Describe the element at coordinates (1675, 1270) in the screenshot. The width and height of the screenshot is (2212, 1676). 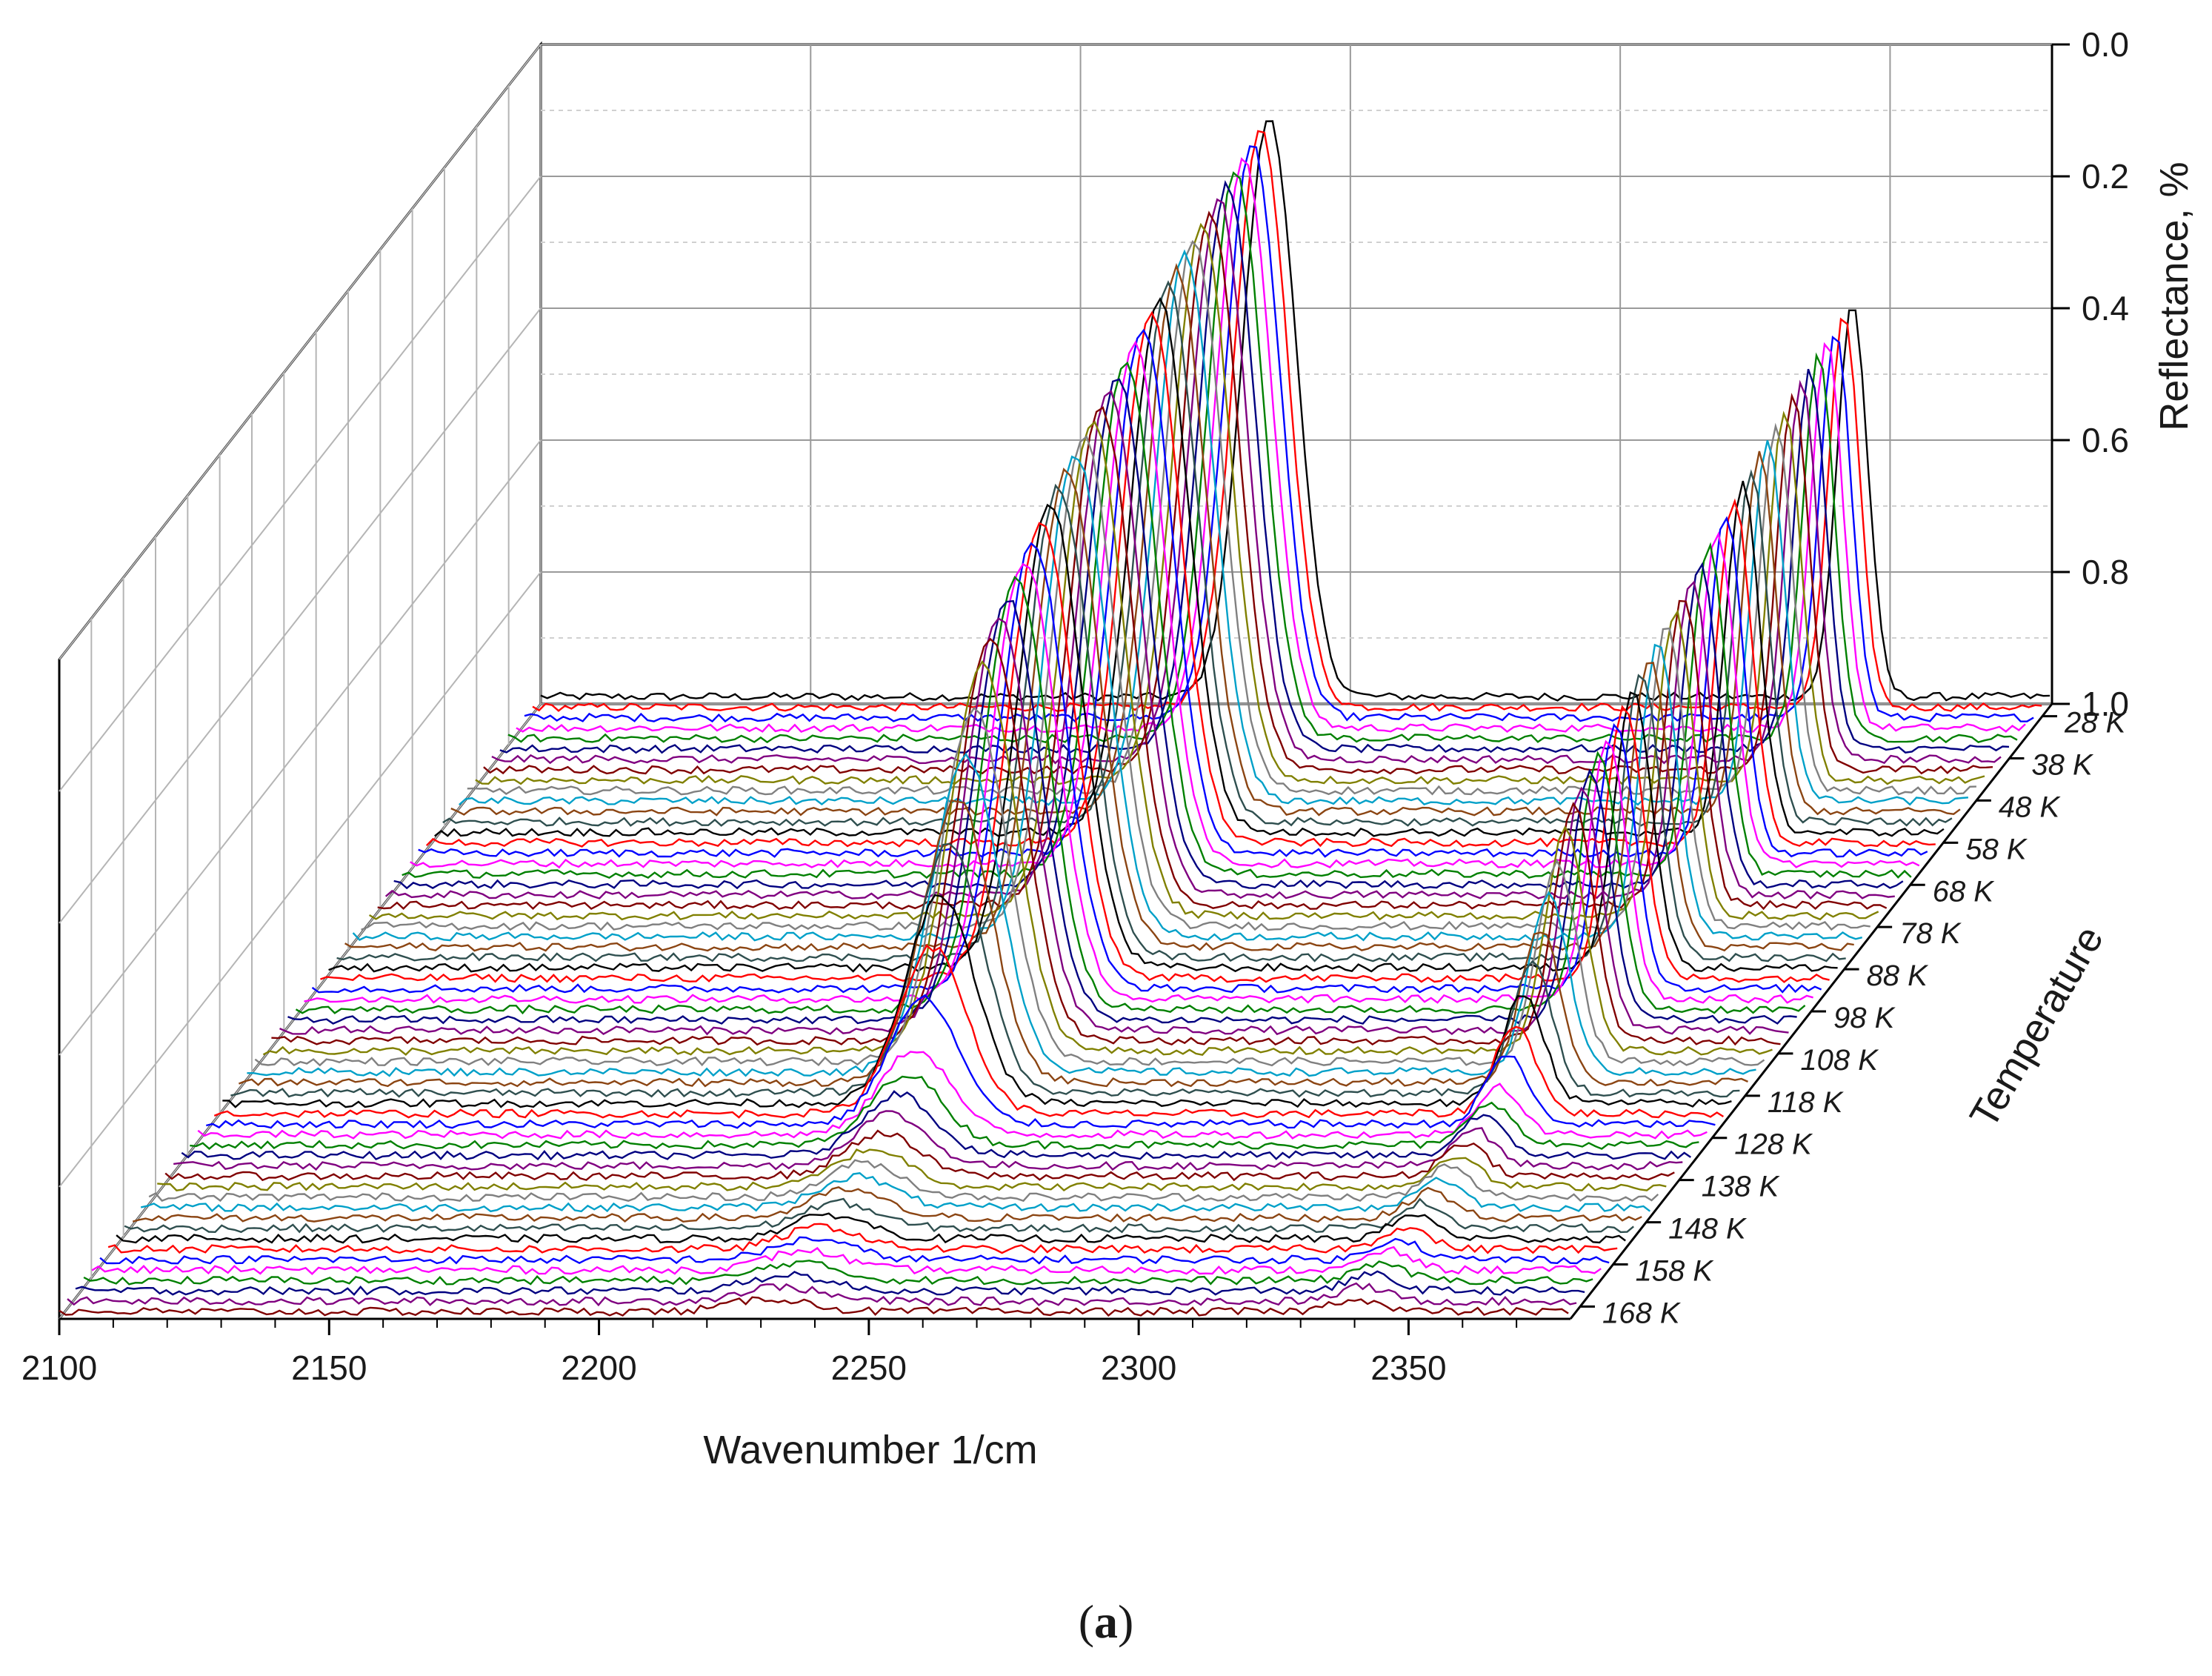
I see `temperature-tick-label: 158 K` at that location.